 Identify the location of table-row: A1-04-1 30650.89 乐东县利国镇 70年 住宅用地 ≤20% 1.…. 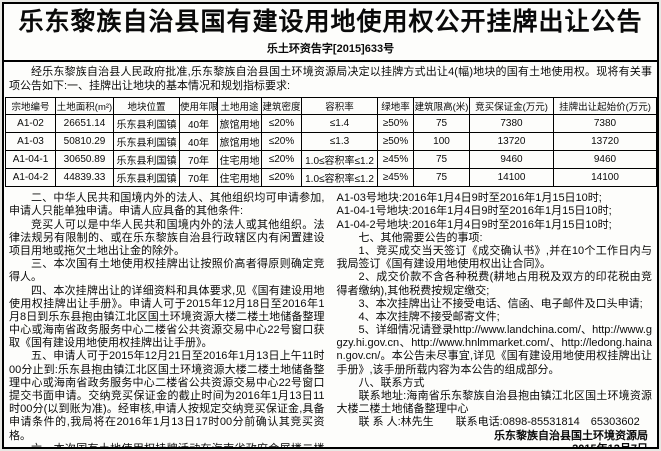
(331, 160).